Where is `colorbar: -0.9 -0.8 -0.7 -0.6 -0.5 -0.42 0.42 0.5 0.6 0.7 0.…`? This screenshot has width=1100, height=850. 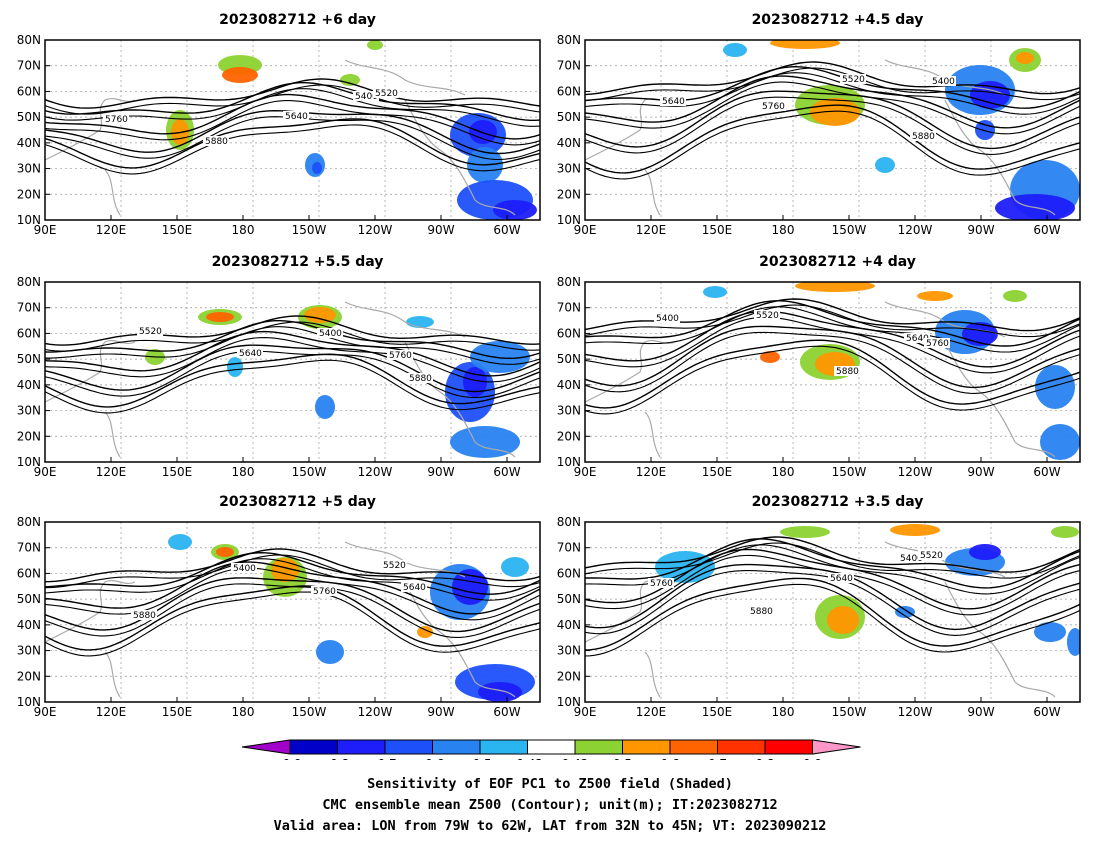 colorbar: -0.9 -0.8 -0.7 -0.6 -0.5 -0.42 0.42 0.5 0.6 0.7 0.… is located at coordinates (551, 749).